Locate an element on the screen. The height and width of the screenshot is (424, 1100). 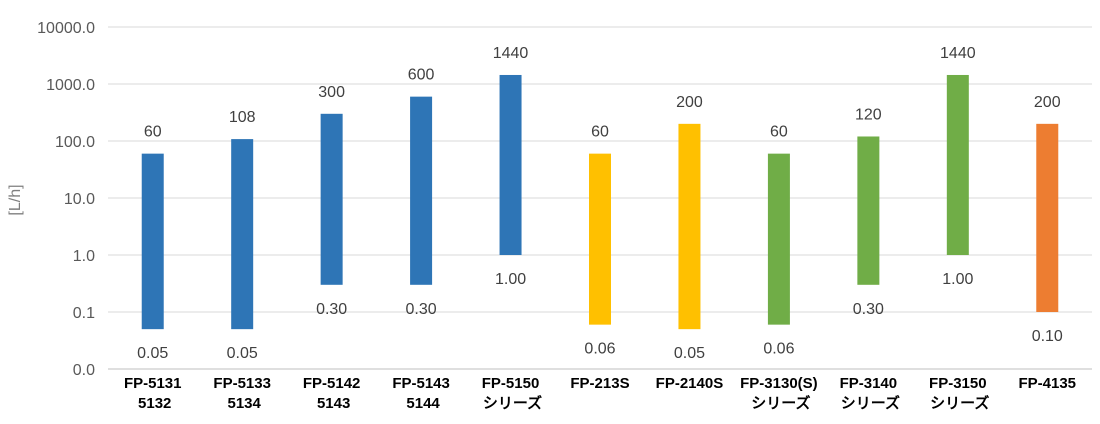
x-tick-label: FP-5150 is located at coordinates (511, 383).